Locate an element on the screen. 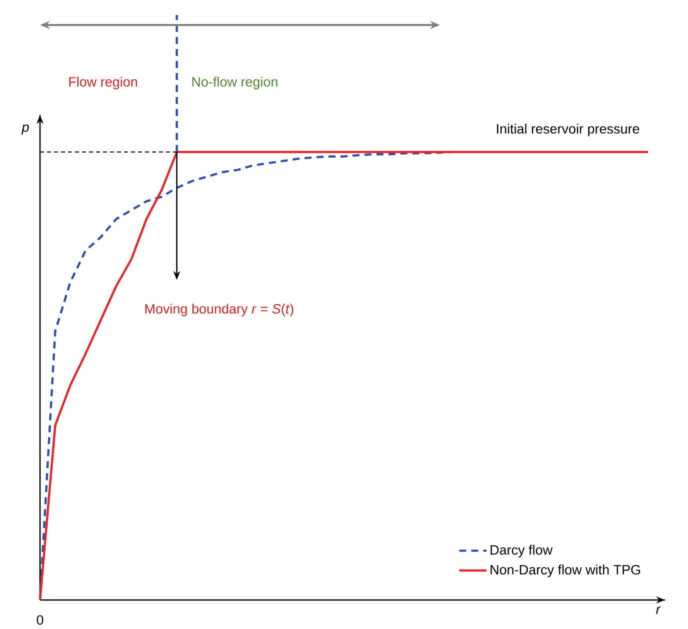  text: 0 is located at coordinates (40, 620).